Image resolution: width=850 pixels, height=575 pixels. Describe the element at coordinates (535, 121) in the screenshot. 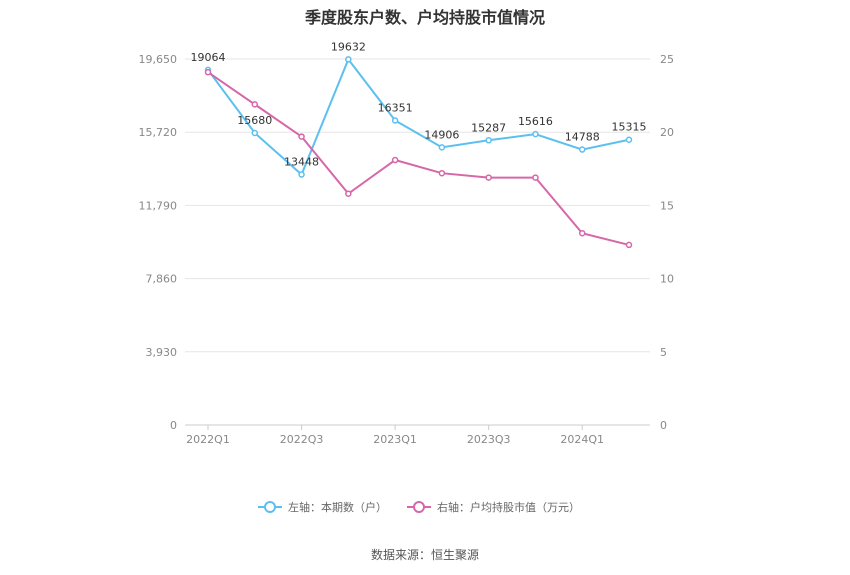

I see `data-label: 15616` at that location.